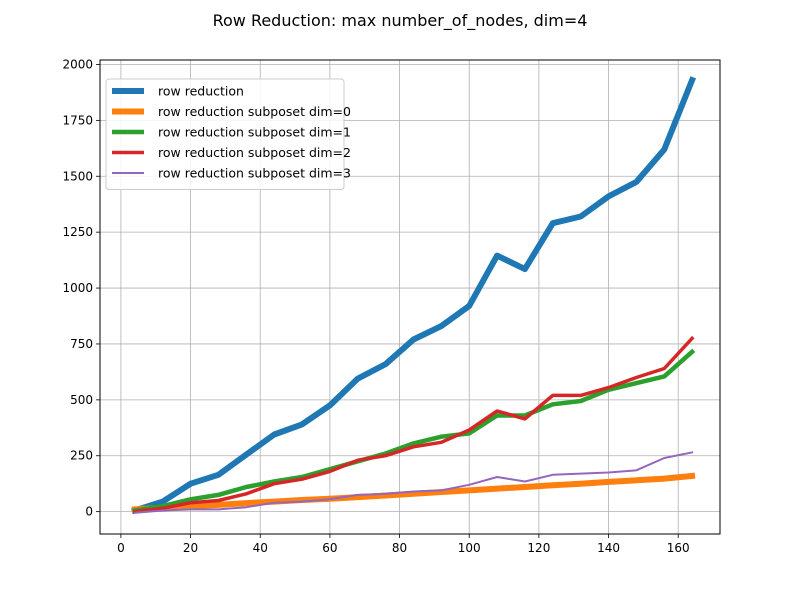 This screenshot has height=604, width=800. Describe the element at coordinates (77, 120) in the screenshot. I see `y-tick-label: 1750` at that location.